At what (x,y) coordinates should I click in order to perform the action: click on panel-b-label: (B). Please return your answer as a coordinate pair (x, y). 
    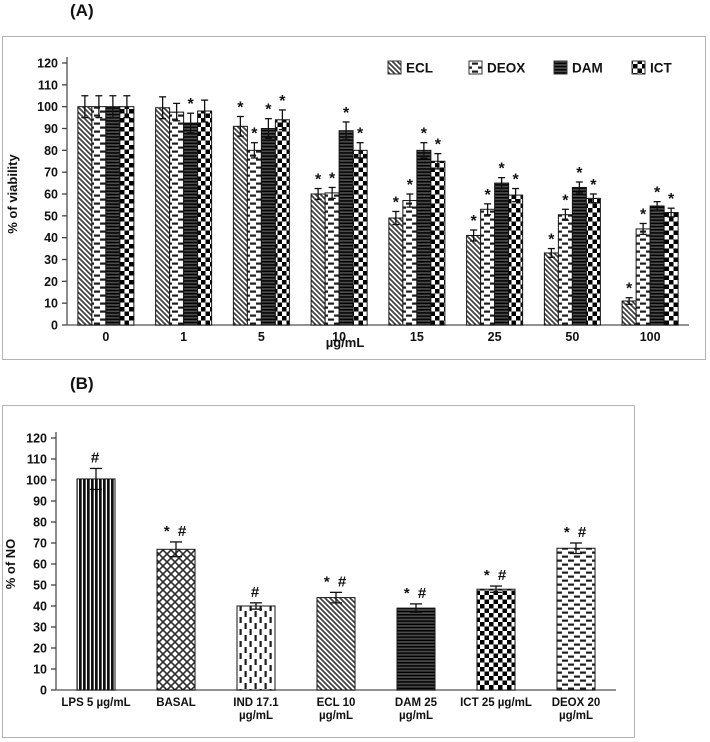
    Looking at the image, I should click on (82, 383).